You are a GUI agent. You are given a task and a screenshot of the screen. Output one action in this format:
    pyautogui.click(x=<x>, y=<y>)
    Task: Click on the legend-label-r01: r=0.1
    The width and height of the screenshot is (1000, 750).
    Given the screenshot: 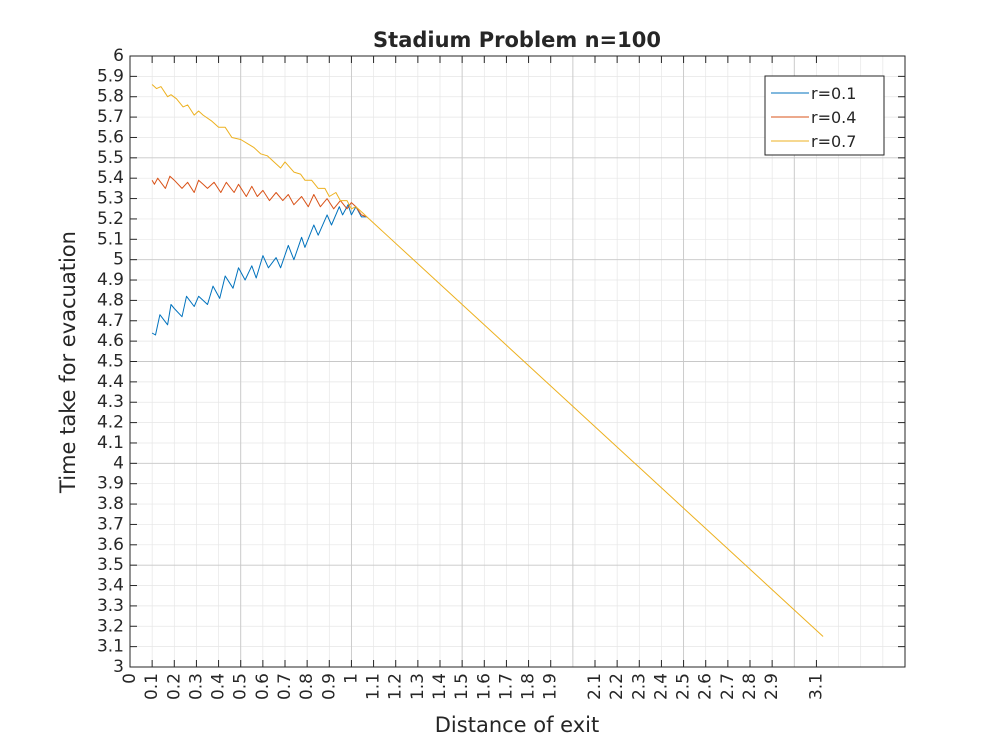 What is the action you would take?
    pyautogui.click(x=833, y=93)
    